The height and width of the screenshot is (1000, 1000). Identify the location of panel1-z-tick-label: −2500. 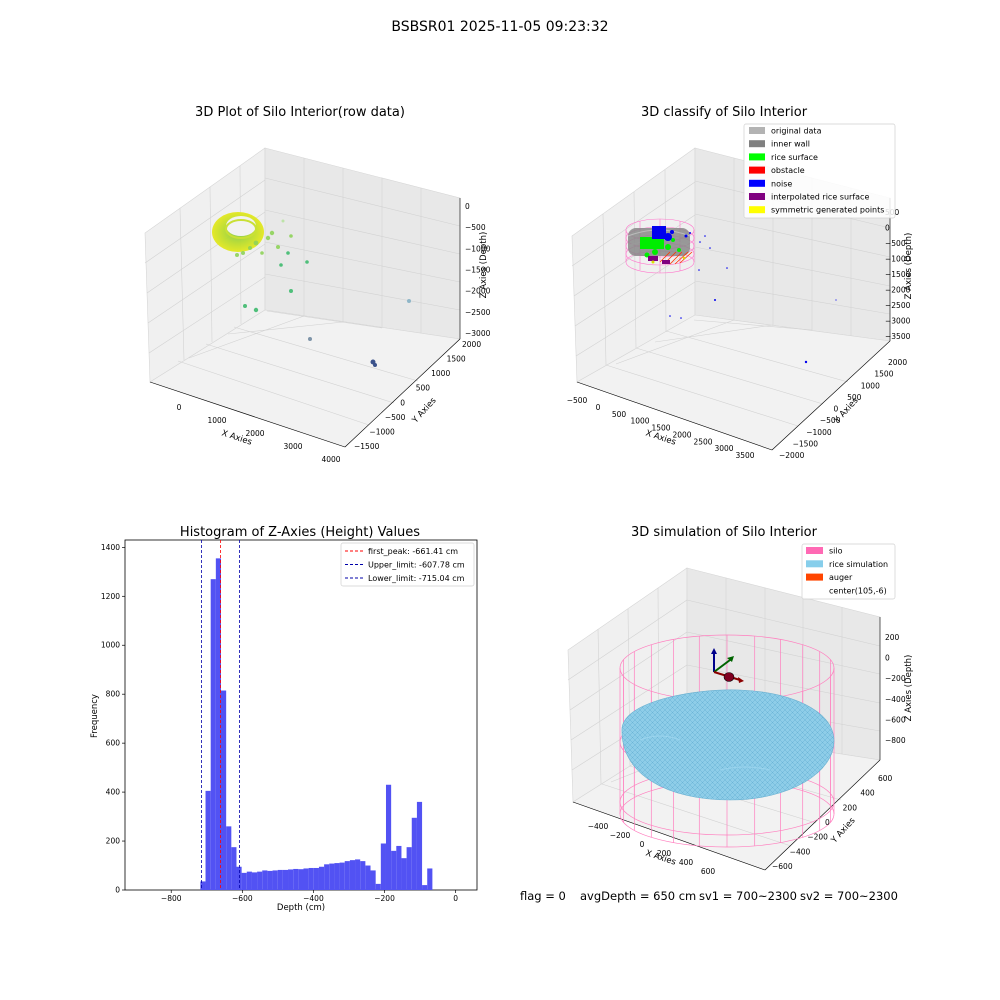
(478, 312).